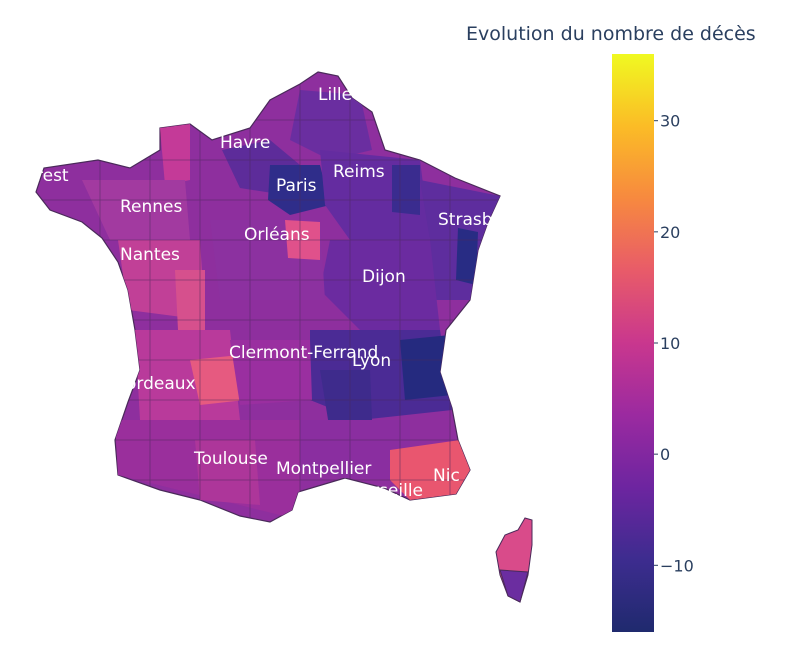 Image resolution: width=800 pixels, height=659 pixels. What do you see at coordinates (670, 343) in the screenshot?
I see `colorbar-tick-label: 10` at bounding box center [670, 343].